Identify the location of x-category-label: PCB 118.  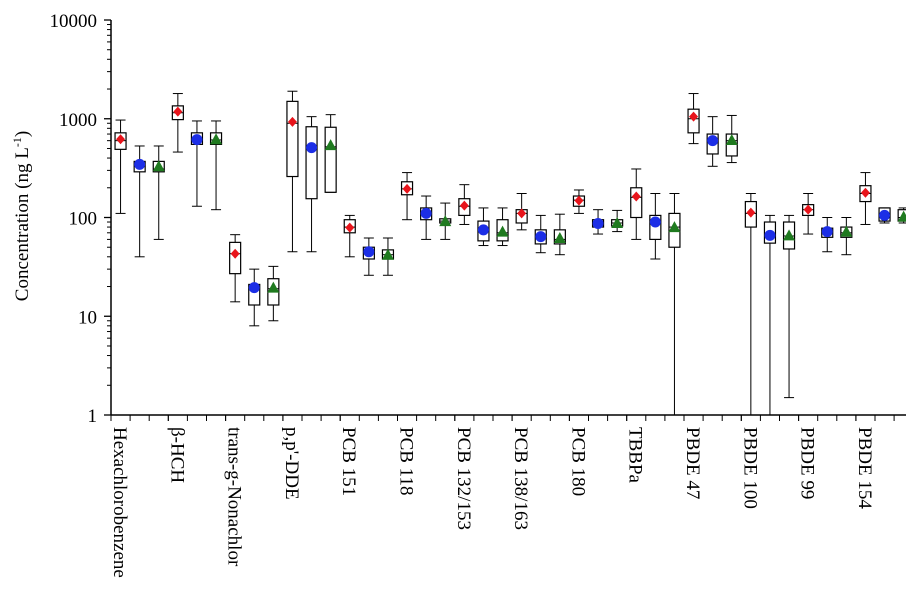
(406, 461).